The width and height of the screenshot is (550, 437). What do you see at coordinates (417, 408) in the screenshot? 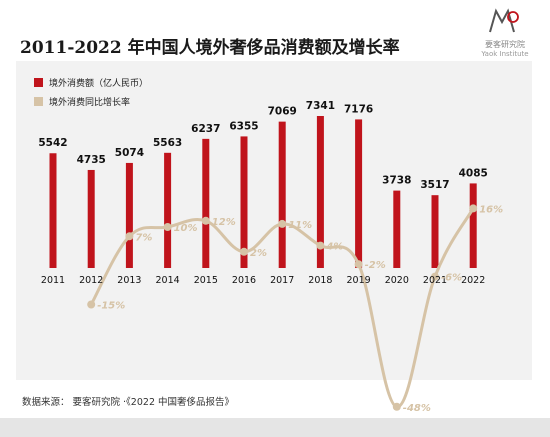
I see `rate-label: -48%` at bounding box center [417, 408].